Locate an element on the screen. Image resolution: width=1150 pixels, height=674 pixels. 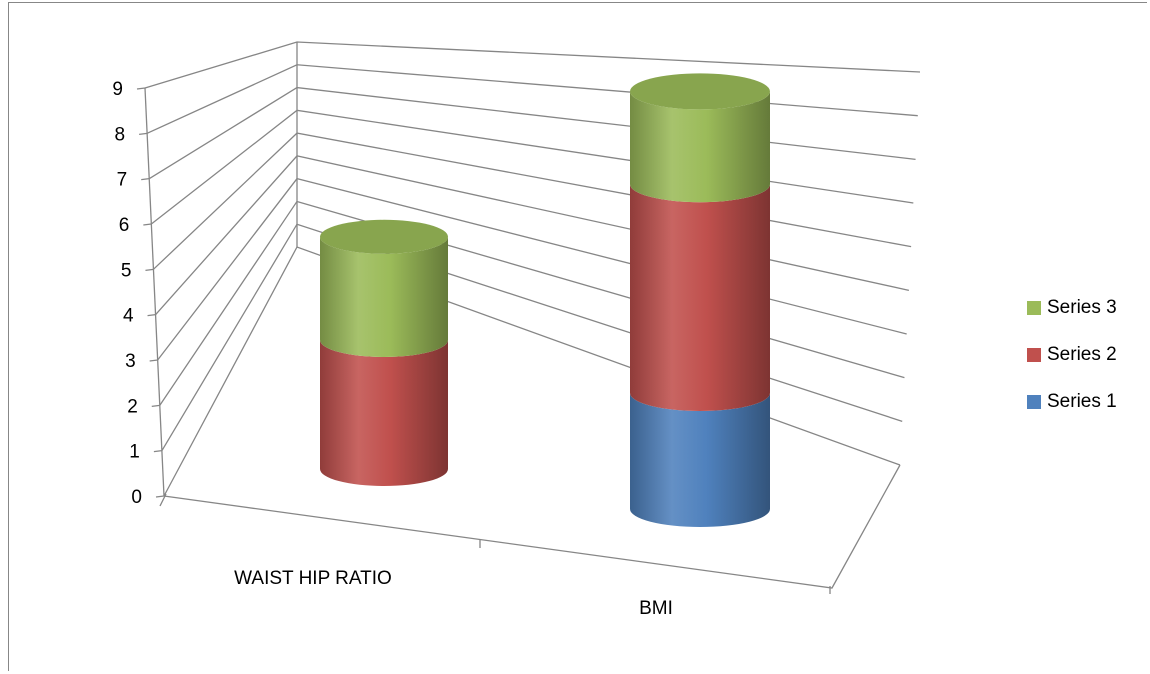
floor-edges is located at coordinates (532, 526).